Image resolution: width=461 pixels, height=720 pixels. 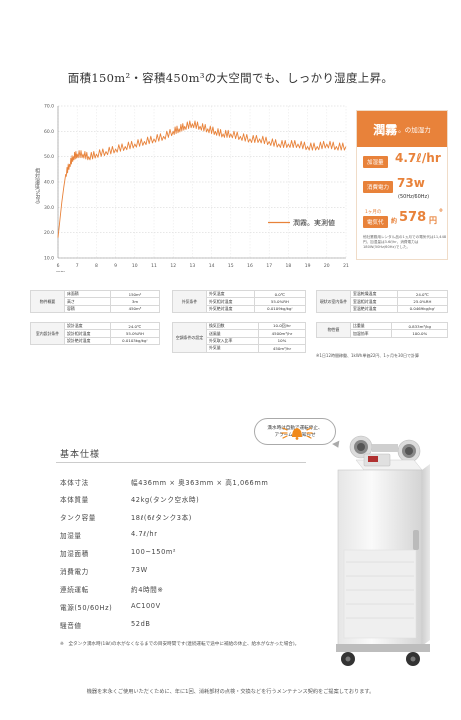 What do you see at coordinates (394, 221) in the screenshot?
I see `monthly-prefix: 約` at bounding box center [394, 221].